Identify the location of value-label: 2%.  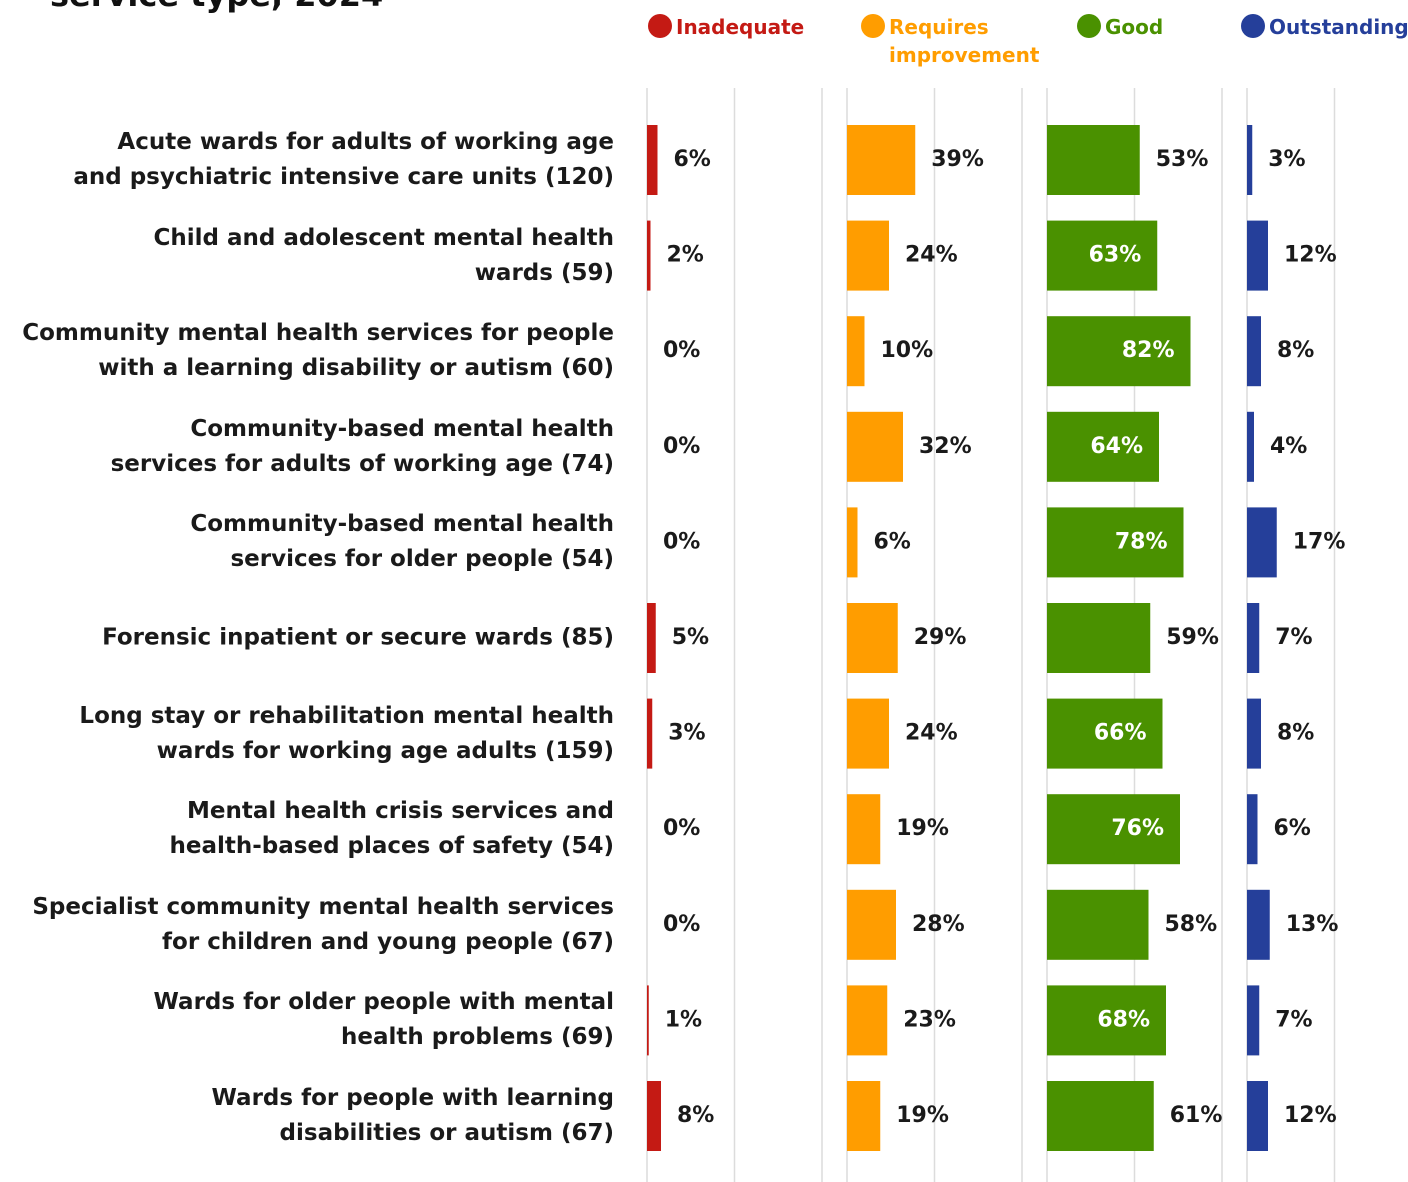
(685, 255).